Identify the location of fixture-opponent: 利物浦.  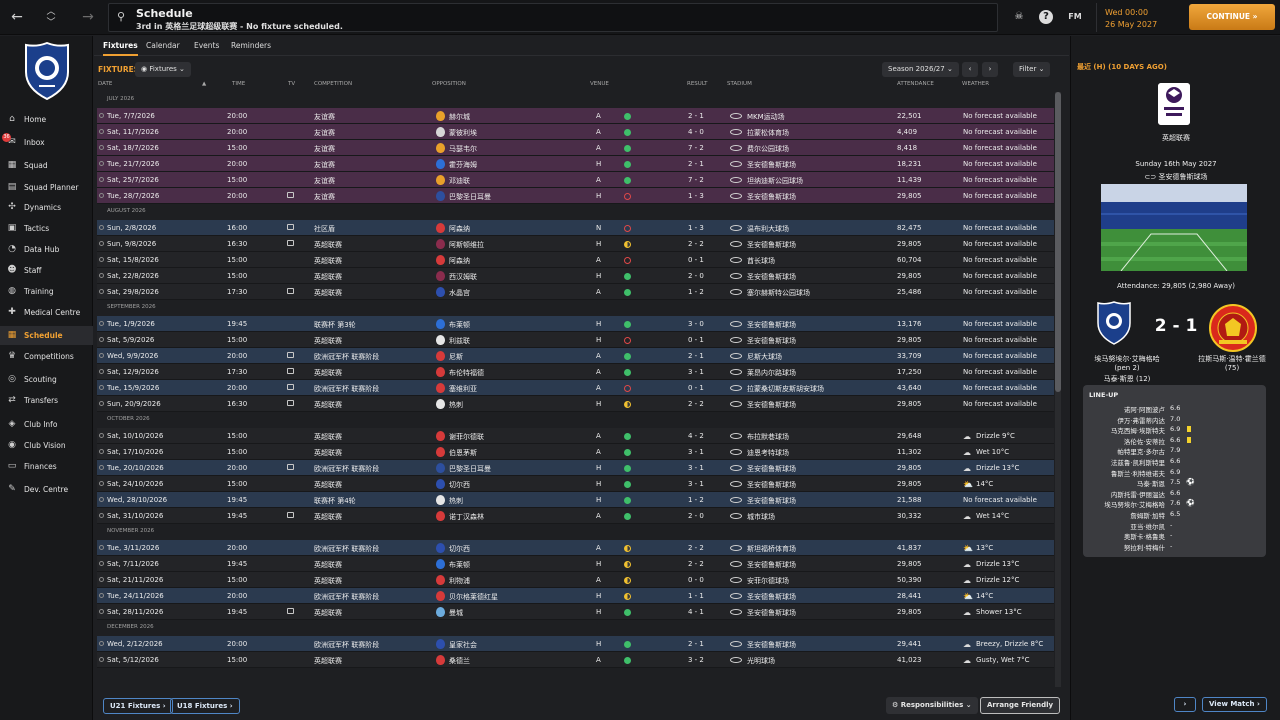
(459, 581).